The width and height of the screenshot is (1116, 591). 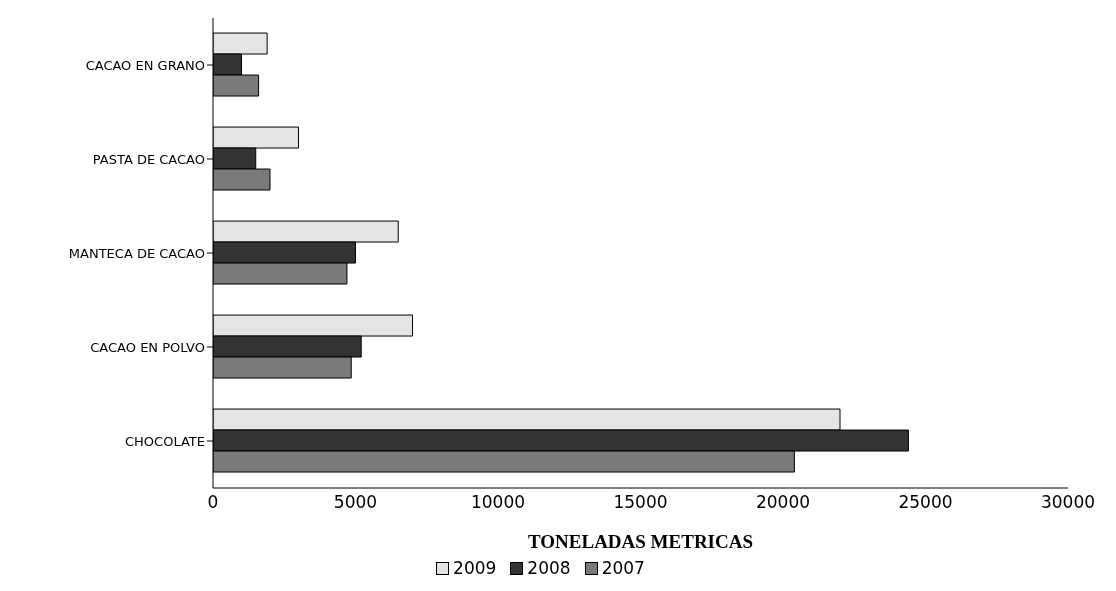 I want to click on x-tick-label: 5000, so click(x=355, y=502).